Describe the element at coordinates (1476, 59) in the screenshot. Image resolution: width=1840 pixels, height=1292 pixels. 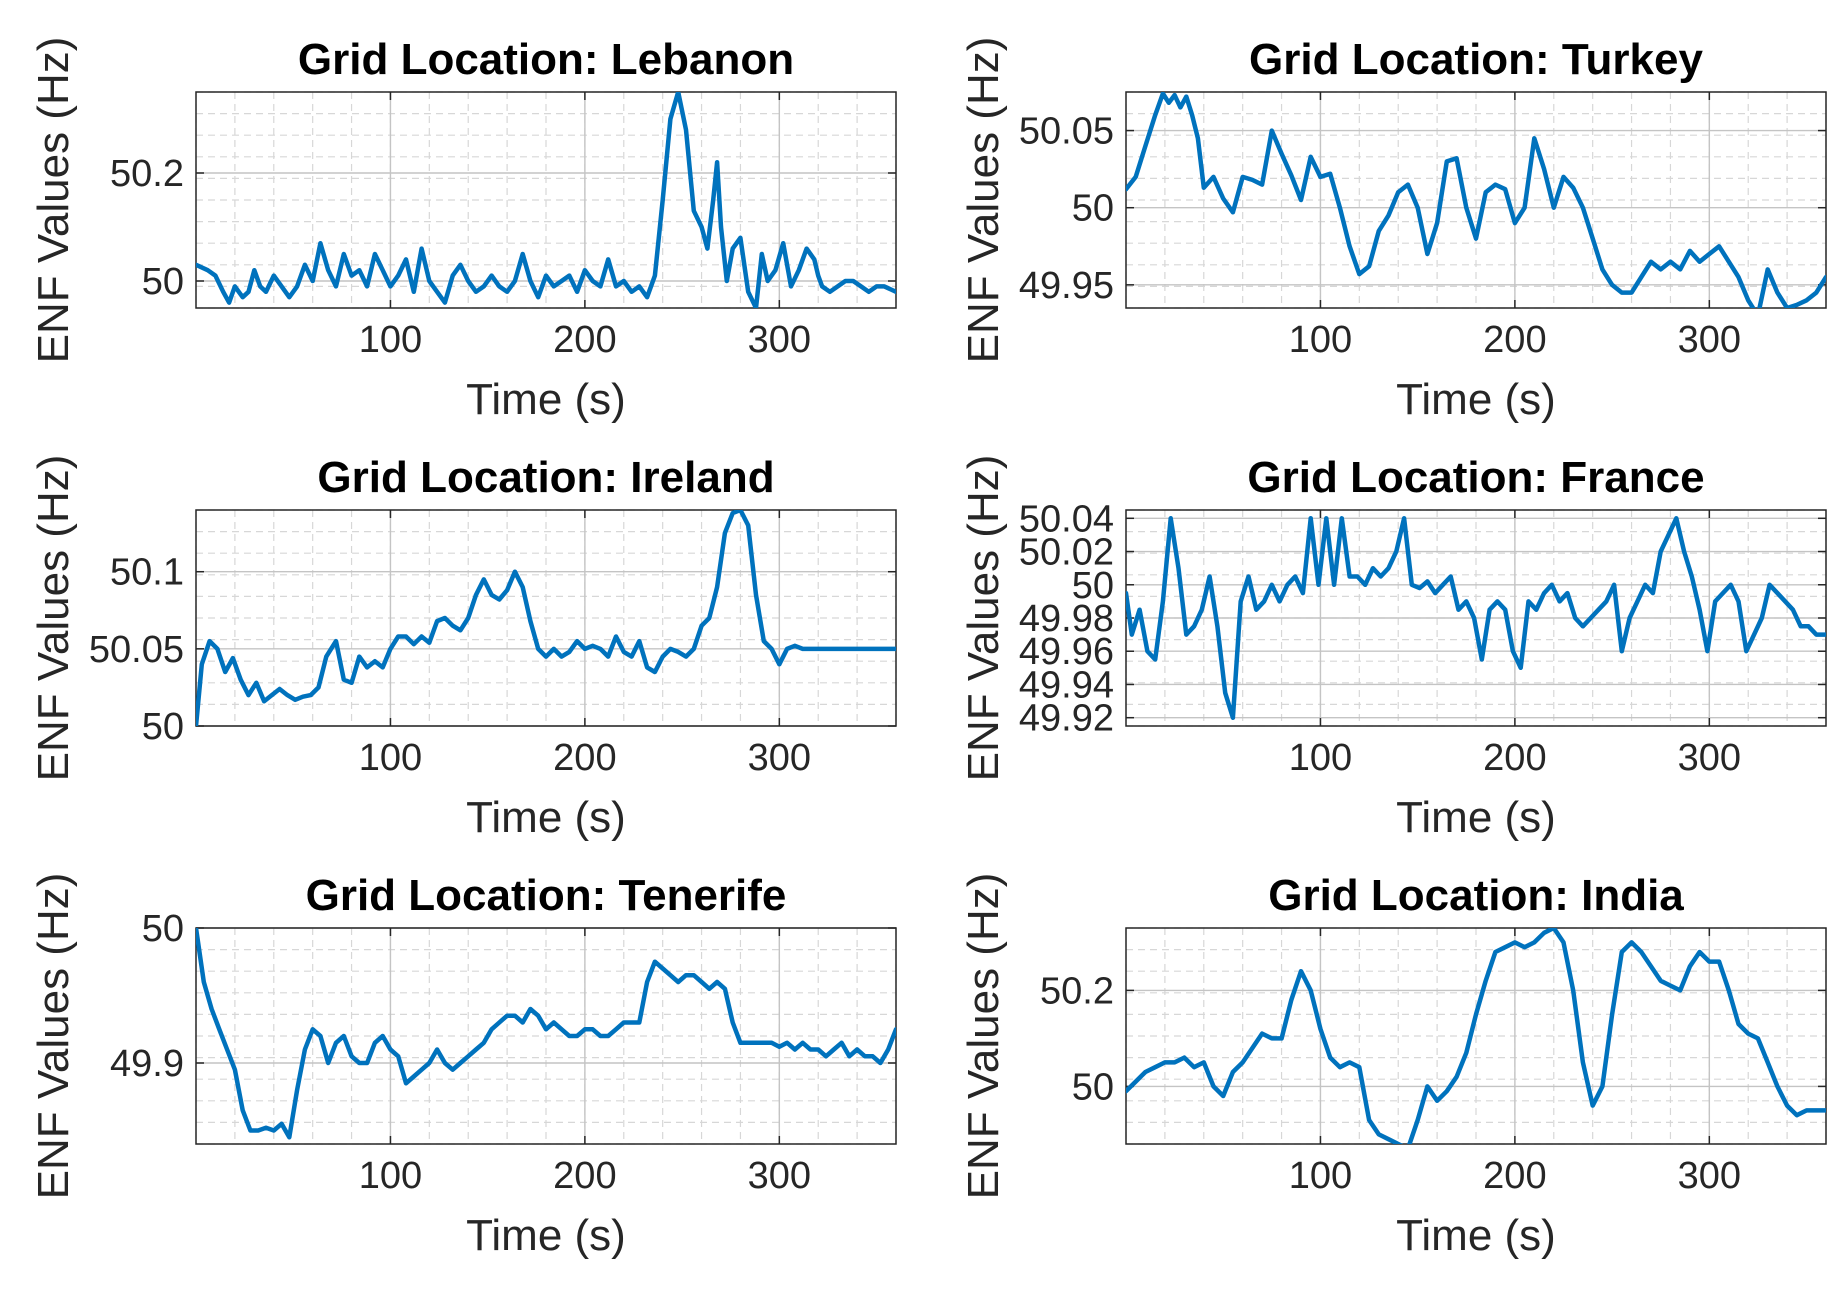
I see `chart-title: Grid Location: Turkey` at that location.